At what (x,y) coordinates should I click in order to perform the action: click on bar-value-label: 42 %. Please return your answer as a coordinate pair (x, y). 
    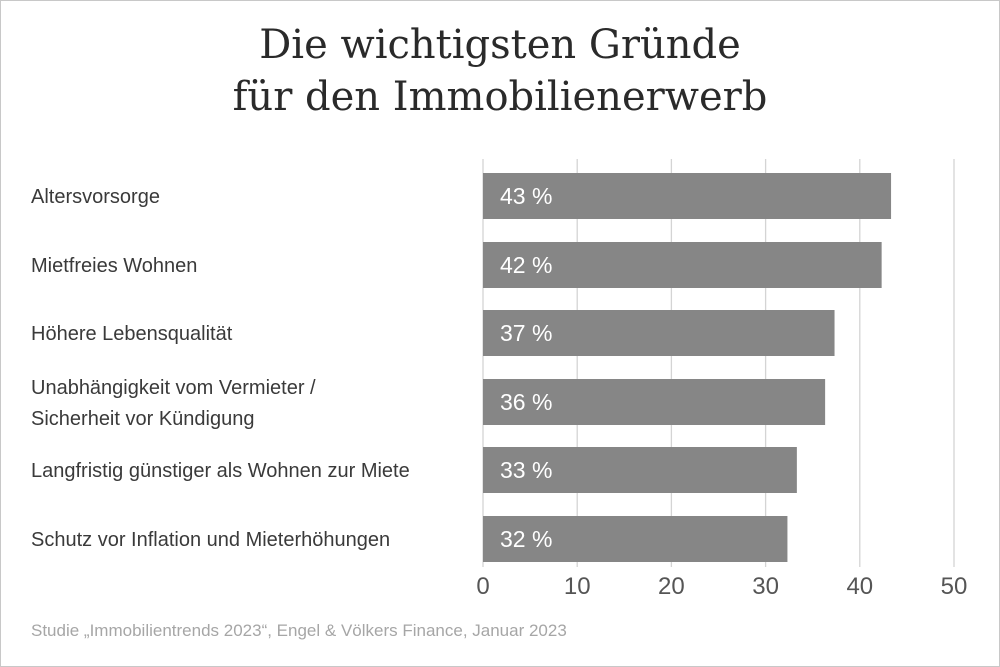
    Looking at the image, I should click on (526, 265).